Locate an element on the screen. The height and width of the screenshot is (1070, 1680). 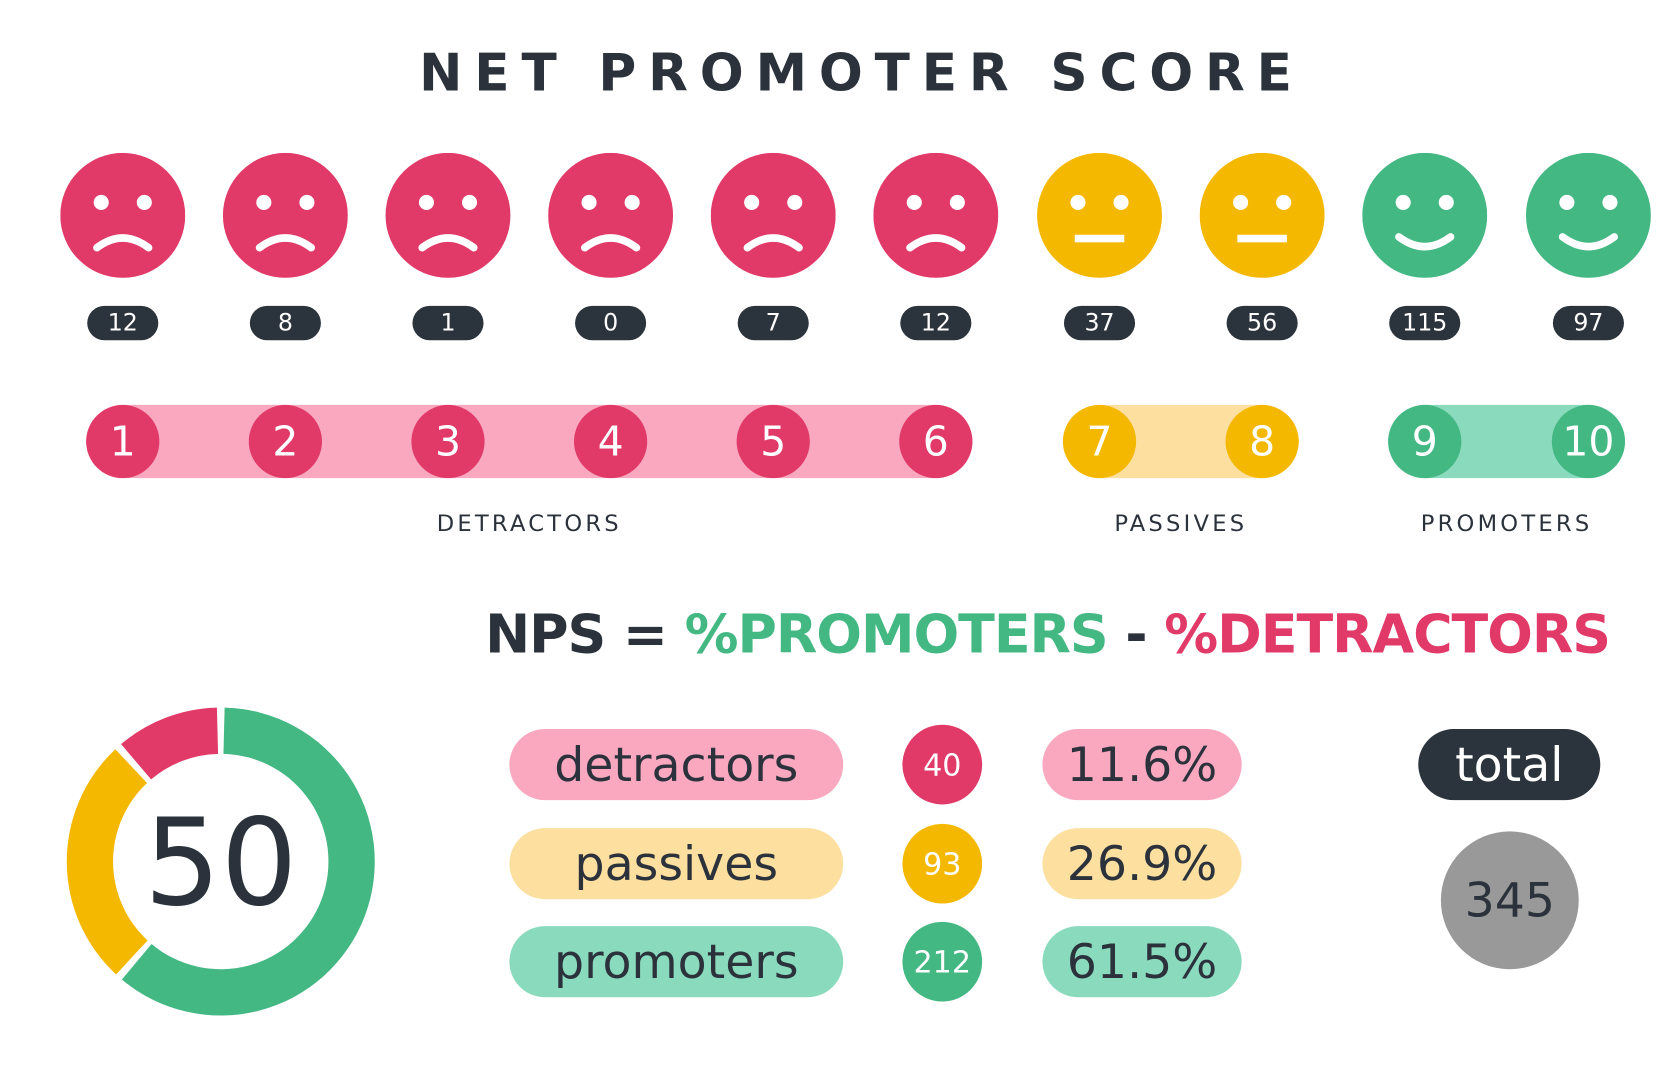
nps-formula: NPS = %PROMOTERS - %DETRACTORS is located at coordinates (1048, 634).